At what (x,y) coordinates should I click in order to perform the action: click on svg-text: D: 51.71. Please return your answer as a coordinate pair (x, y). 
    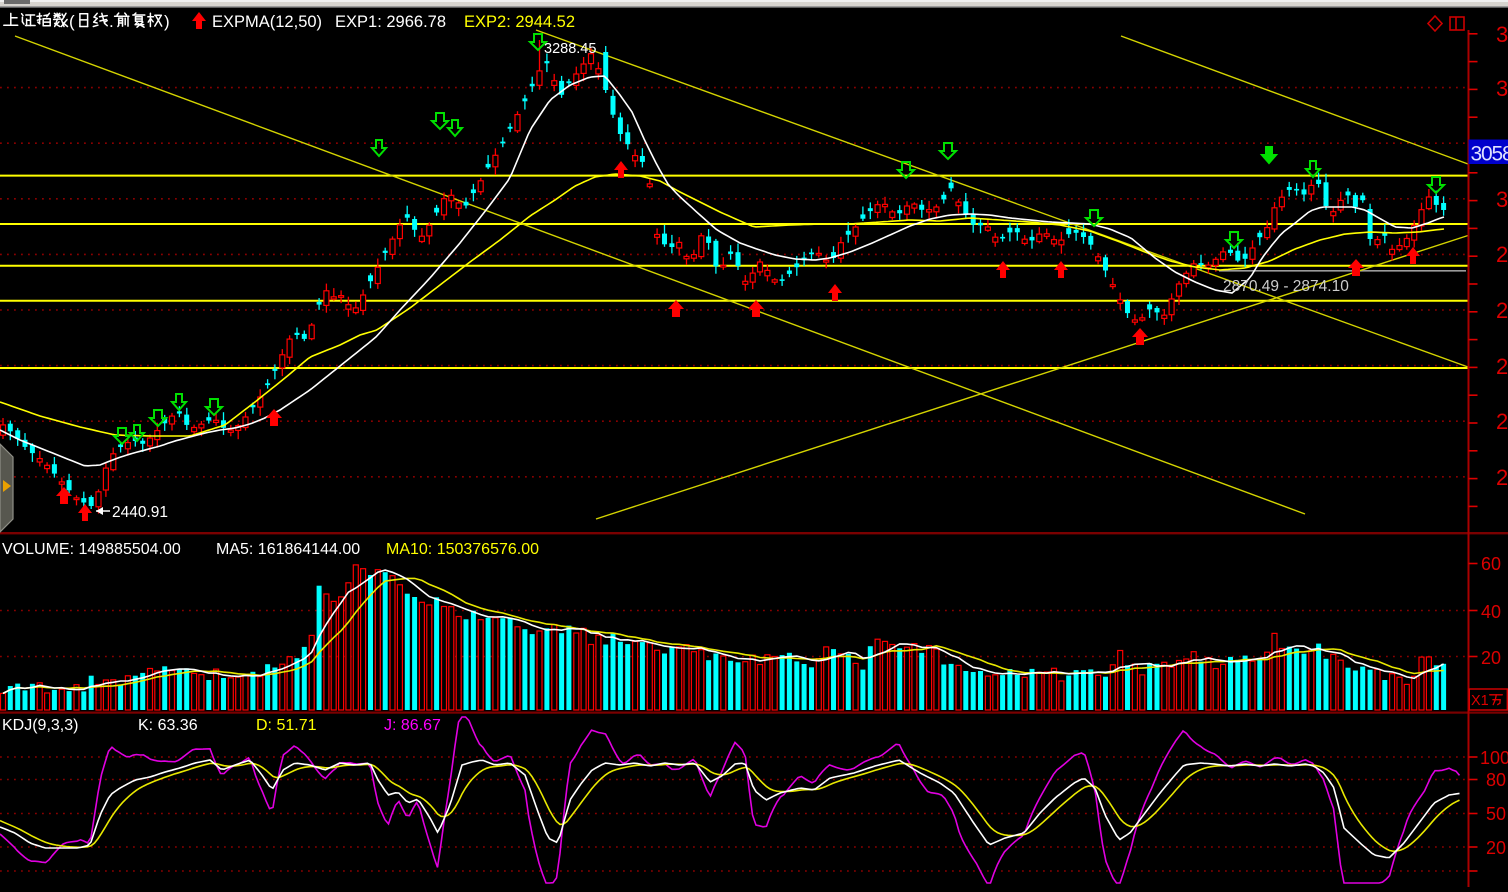
    Looking at the image, I should click on (286, 725).